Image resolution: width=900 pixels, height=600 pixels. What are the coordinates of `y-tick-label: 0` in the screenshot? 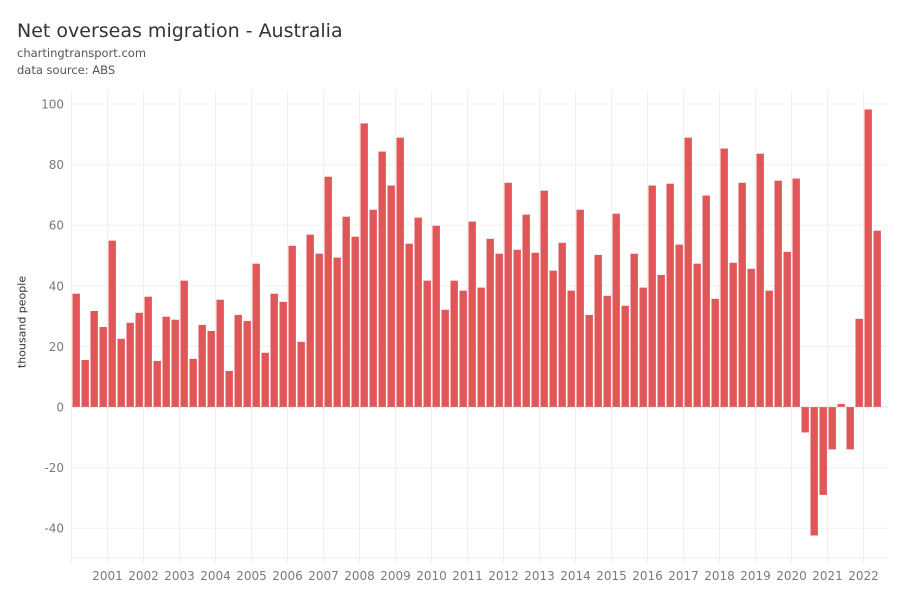 It's located at (60, 408).